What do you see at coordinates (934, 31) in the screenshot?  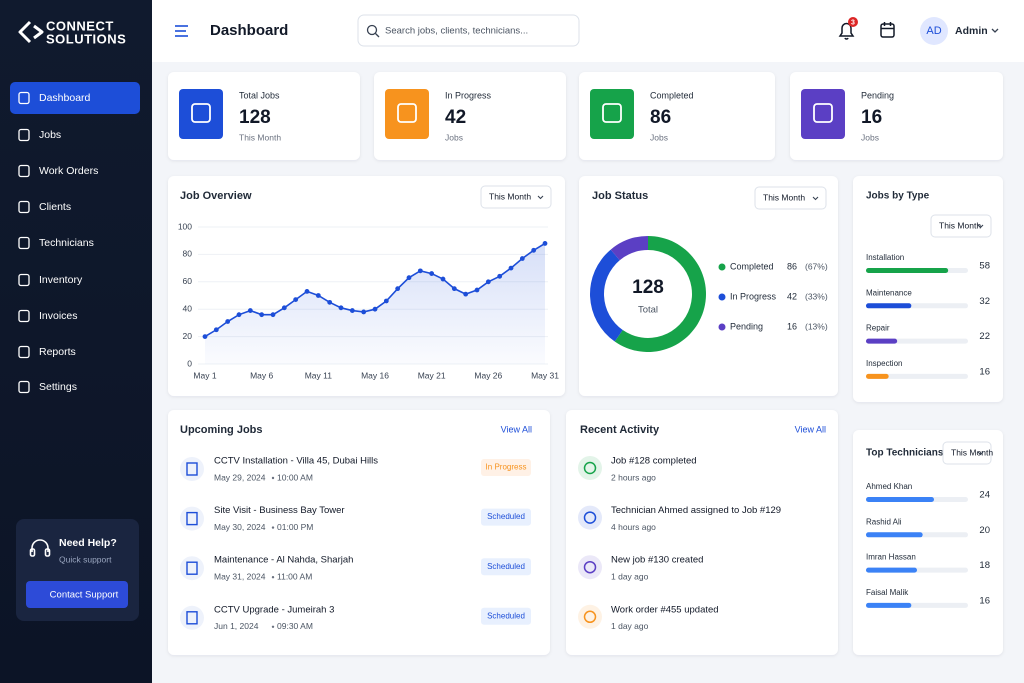 I see `avatar` at bounding box center [934, 31].